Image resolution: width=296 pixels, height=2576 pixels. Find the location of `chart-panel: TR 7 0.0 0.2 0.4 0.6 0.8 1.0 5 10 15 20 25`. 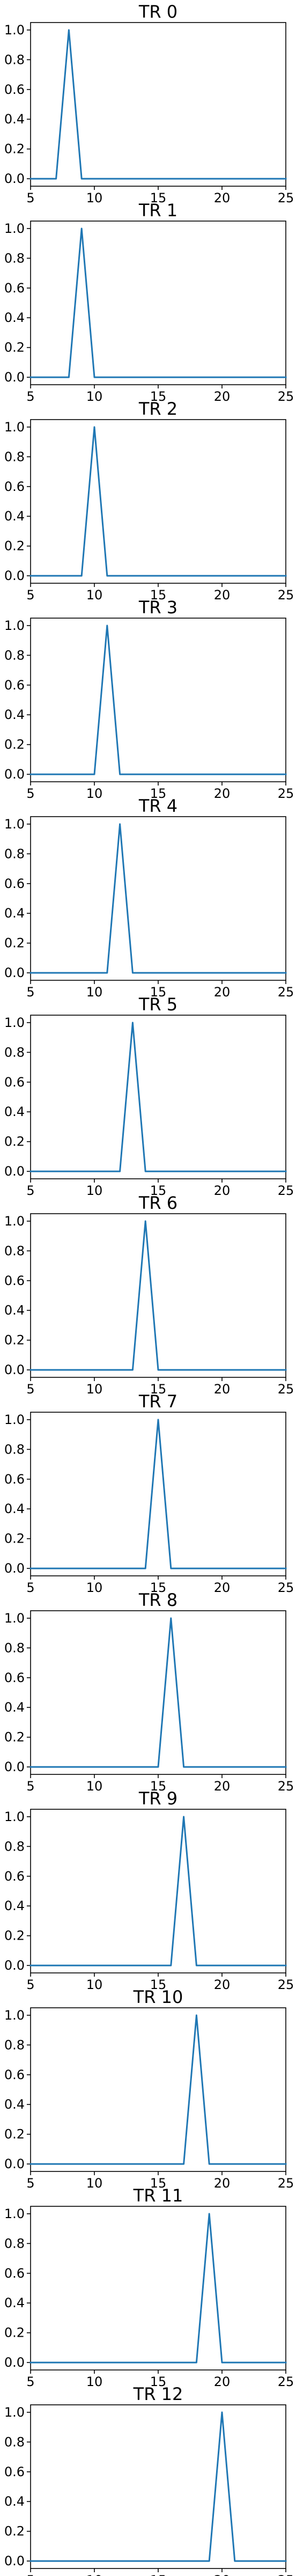

chart-panel: TR 7 0.0 0.2 0.4 0.6 0.8 1.0 5 10 15 20 25 is located at coordinates (149, 1493).